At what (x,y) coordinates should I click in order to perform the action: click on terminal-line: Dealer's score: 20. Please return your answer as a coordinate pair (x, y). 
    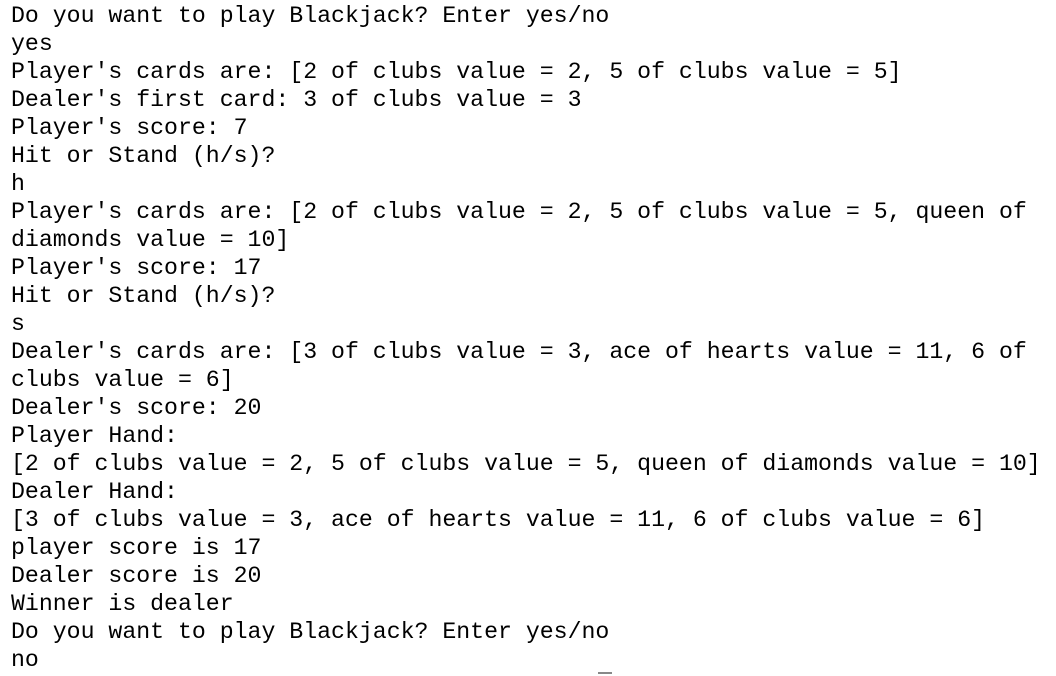
    Looking at the image, I should click on (136, 408).